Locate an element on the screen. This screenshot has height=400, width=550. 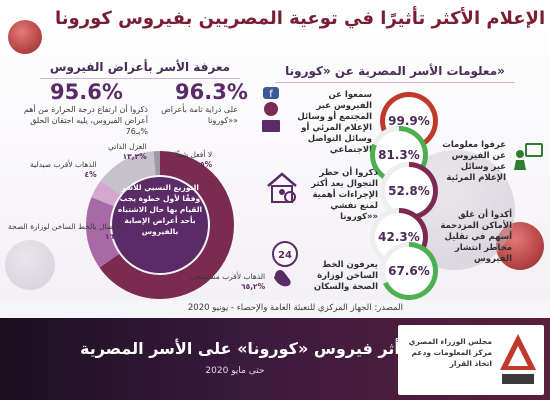
donut-label: الذهاب لأقرب صيدلية ٤% is located at coordinates (63, 169).